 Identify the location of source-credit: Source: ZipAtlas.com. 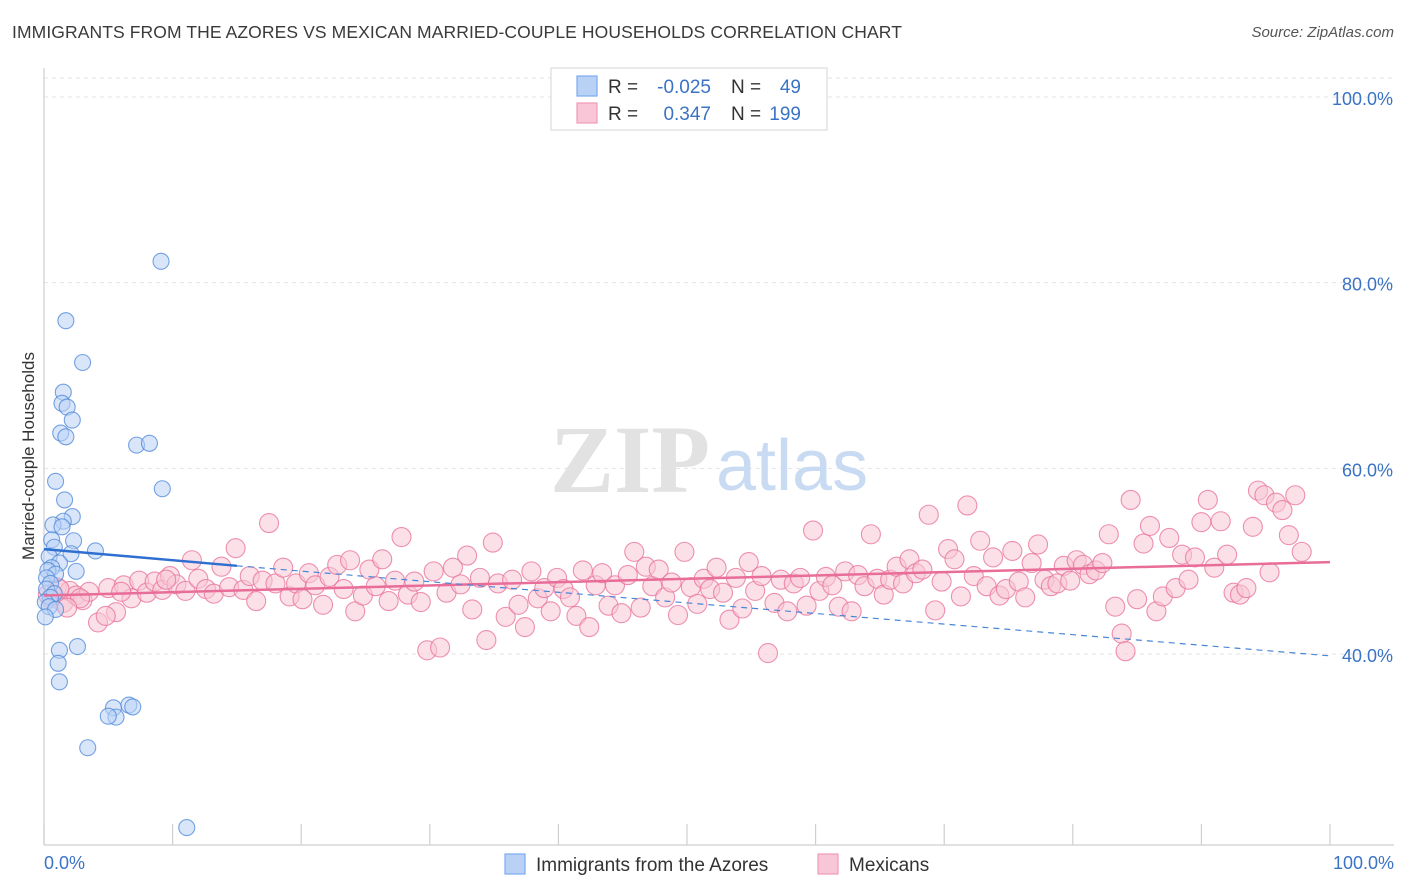
(1322, 32).